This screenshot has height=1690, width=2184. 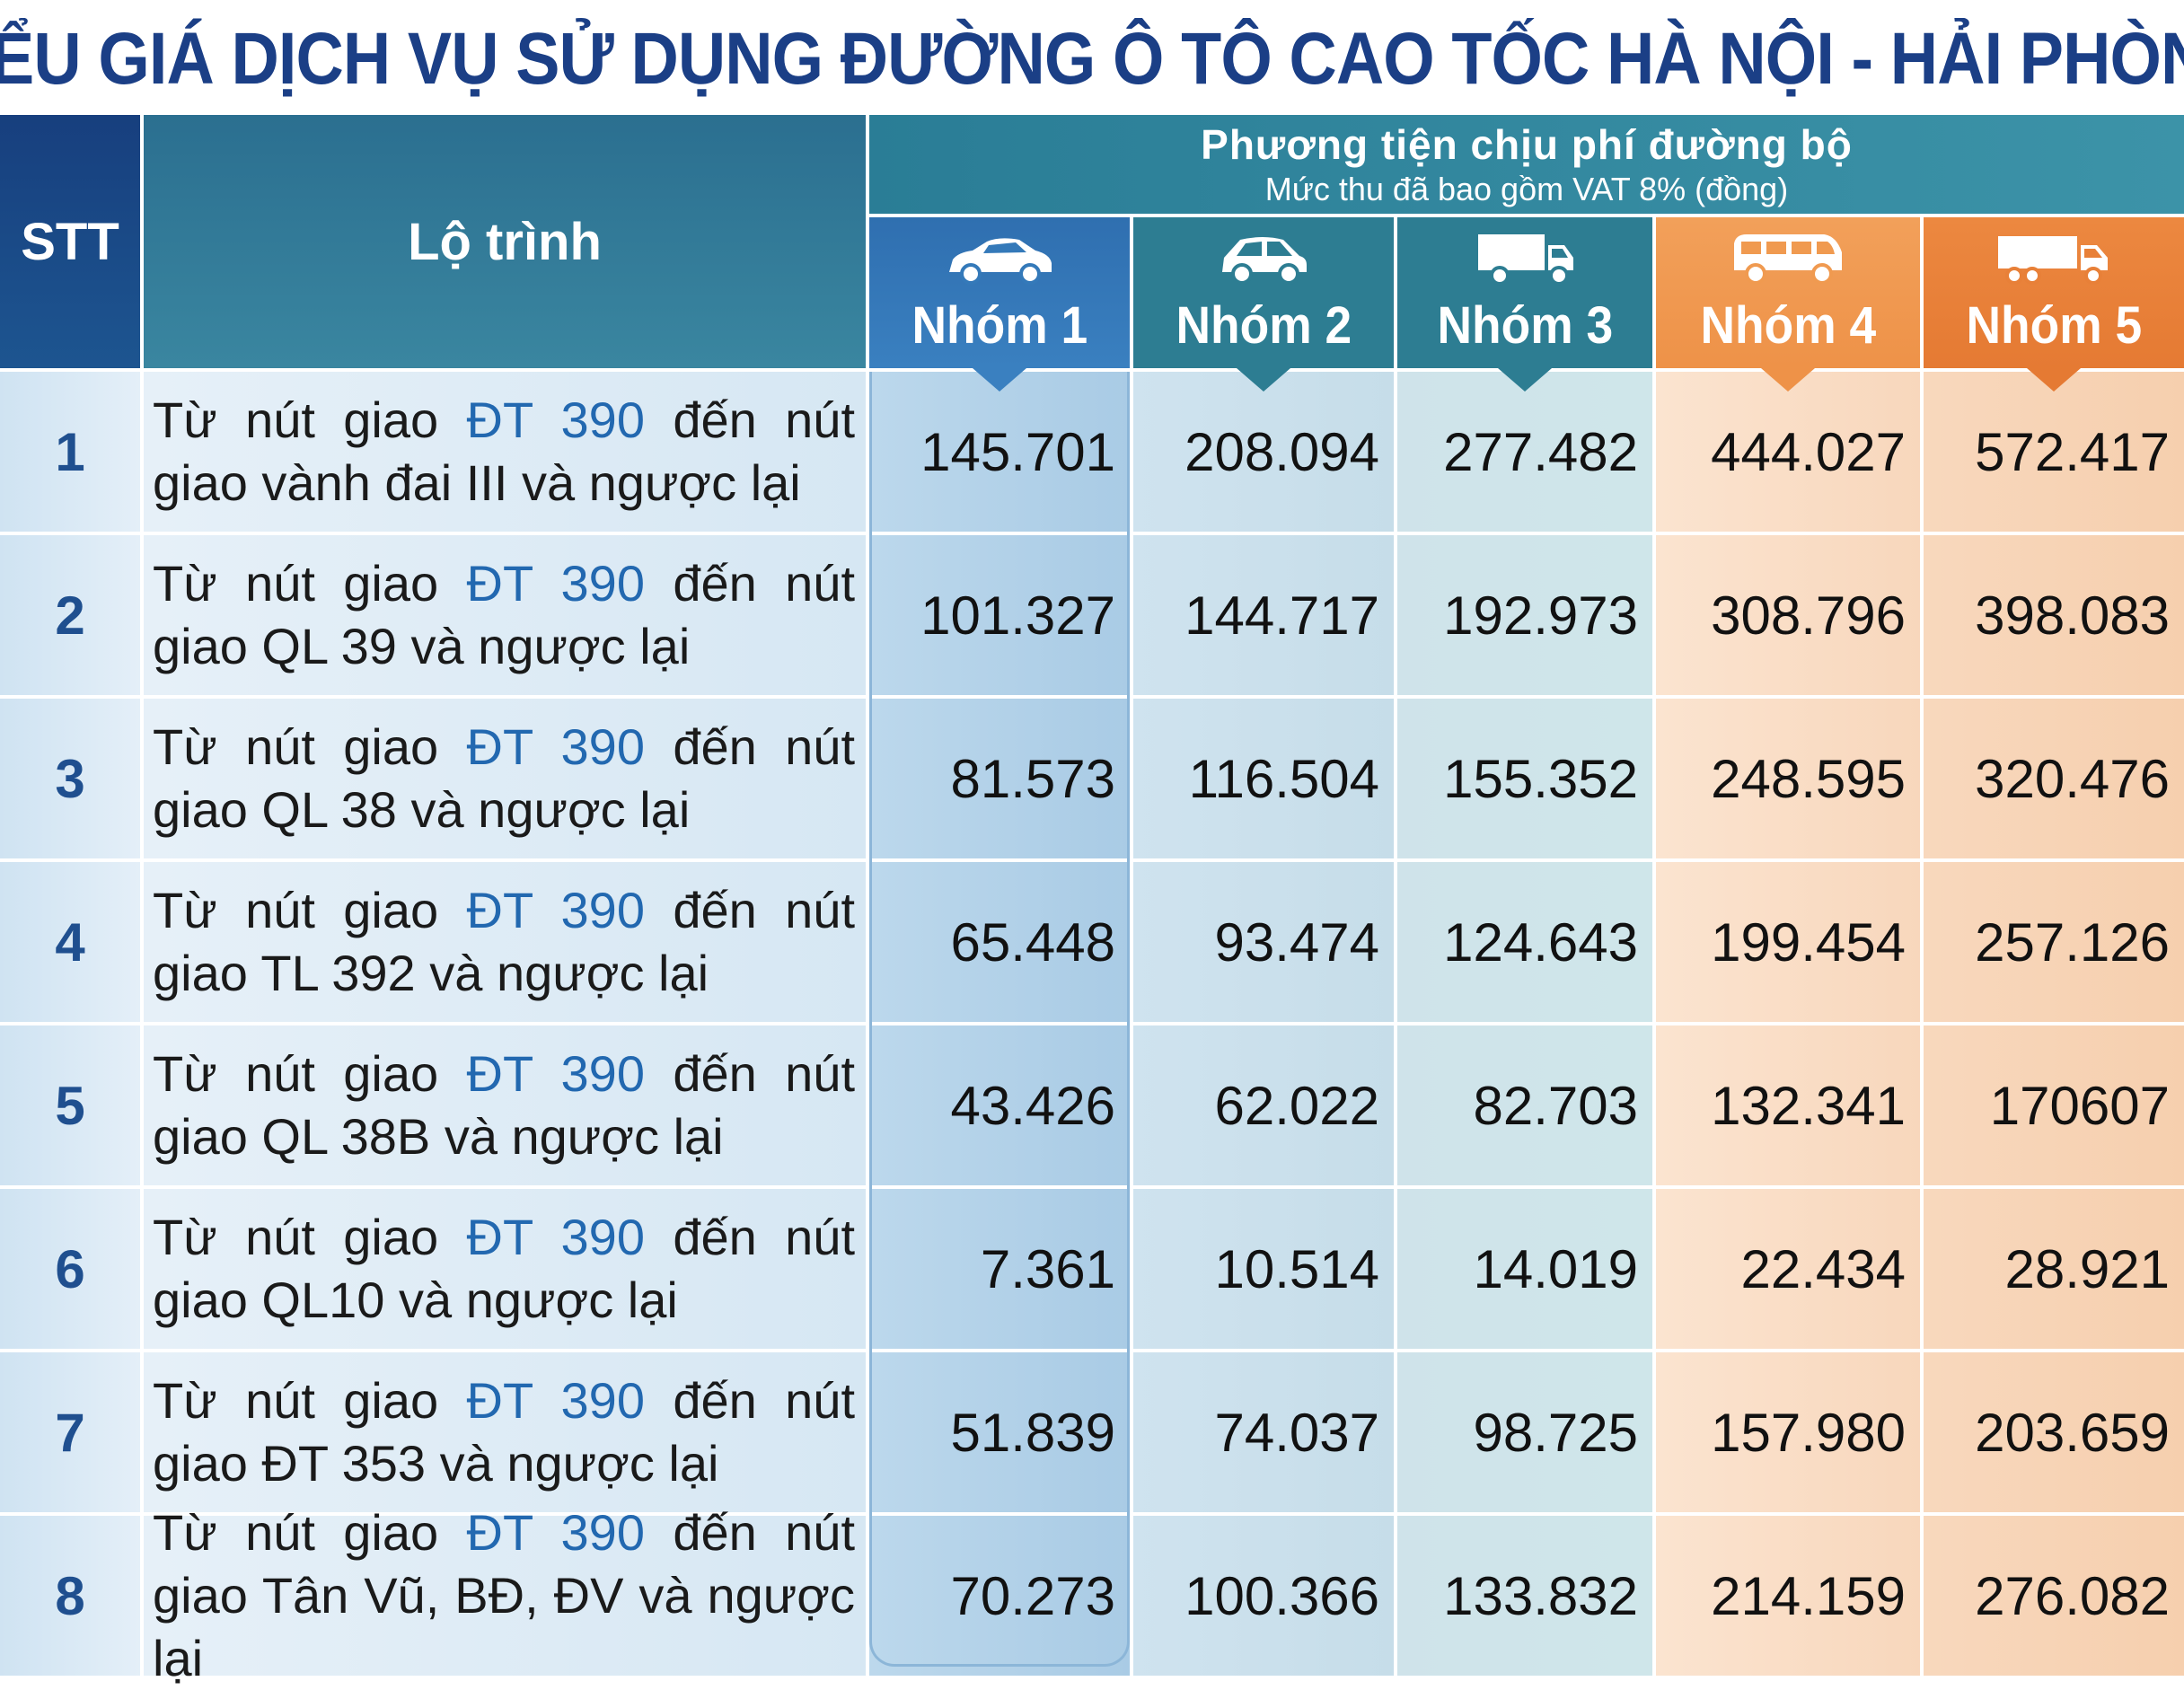 I want to click on fee-value-group-4: 199.454, so click(x=1788, y=942).